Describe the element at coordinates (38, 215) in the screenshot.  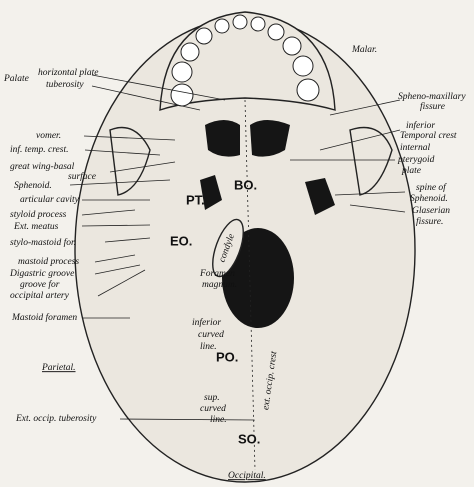
I see `label: styloid process` at that location.